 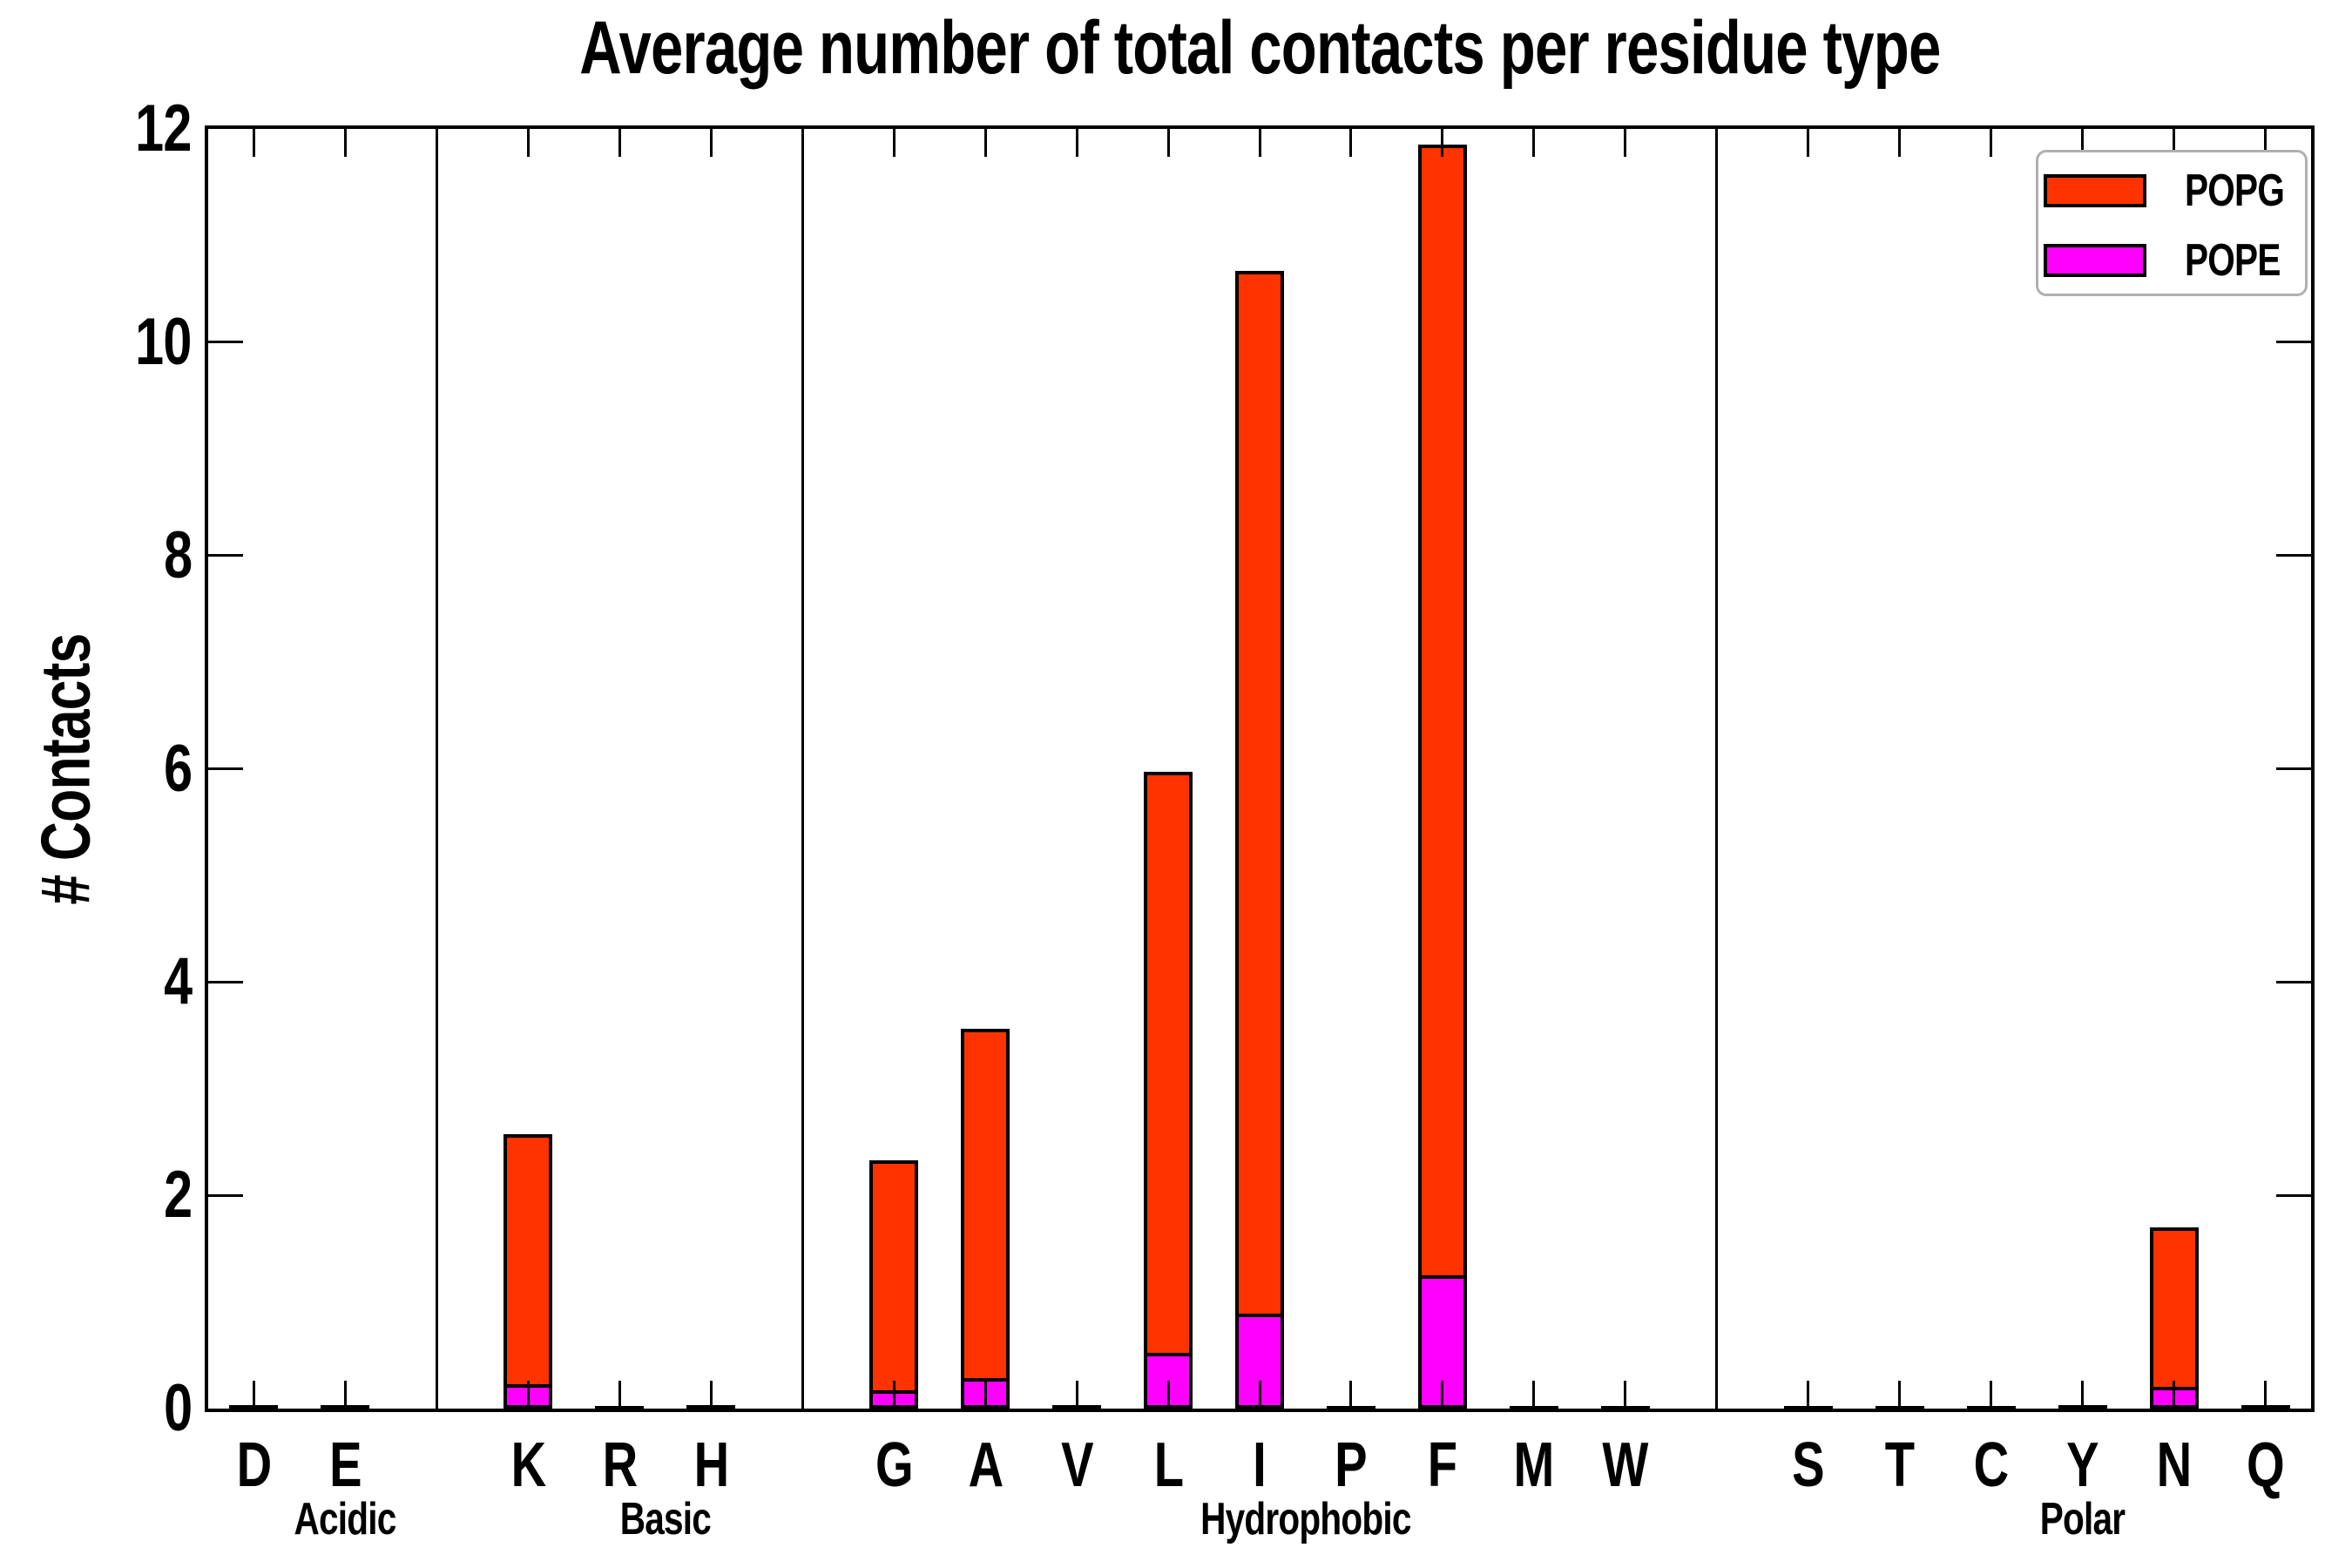 What do you see at coordinates (1442, 143) in the screenshot?
I see `x-tick-top-F` at bounding box center [1442, 143].